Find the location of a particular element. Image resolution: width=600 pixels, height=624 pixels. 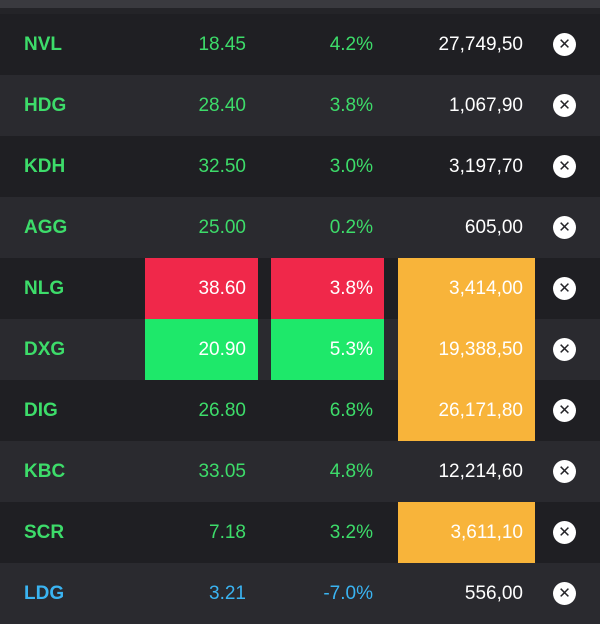

stock-symbol: KDH is located at coordinates (45, 166).